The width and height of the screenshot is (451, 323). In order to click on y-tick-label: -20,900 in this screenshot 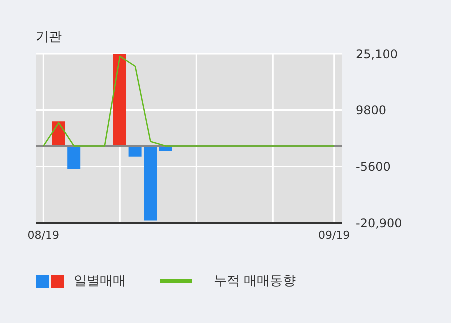, I will do `click(379, 223)`.